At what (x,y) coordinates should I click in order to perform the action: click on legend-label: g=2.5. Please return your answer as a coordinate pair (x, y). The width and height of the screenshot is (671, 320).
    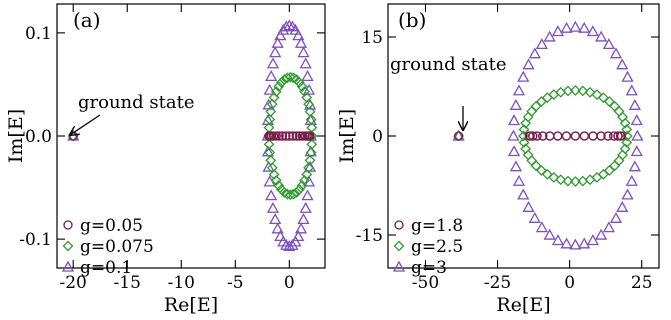
    Looking at the image, I should click on (437, 247).